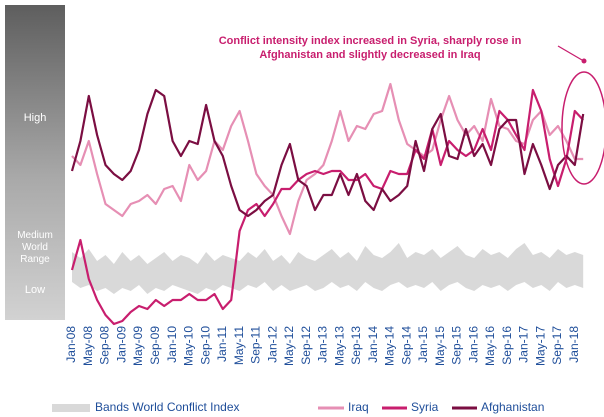  I want to click on x-tick-label: Sep-14, so click(406, 345).